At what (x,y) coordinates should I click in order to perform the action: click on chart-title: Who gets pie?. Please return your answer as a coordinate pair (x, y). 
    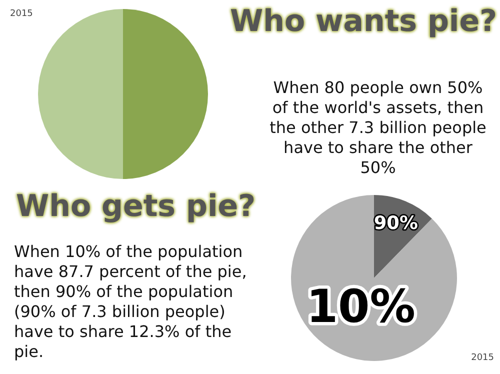
    Looking at the image, I should click on (136, 206).